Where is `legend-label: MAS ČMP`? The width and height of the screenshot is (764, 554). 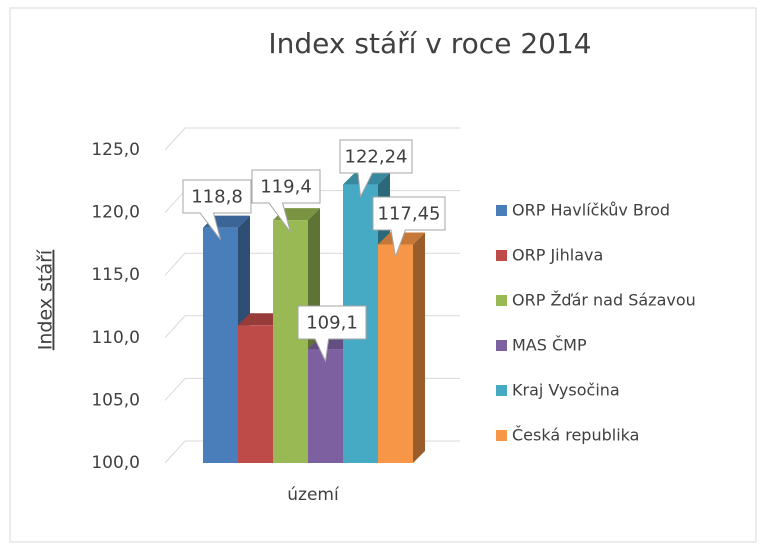 legend-label: MAS ČMP is located at coordinates (549, 345).